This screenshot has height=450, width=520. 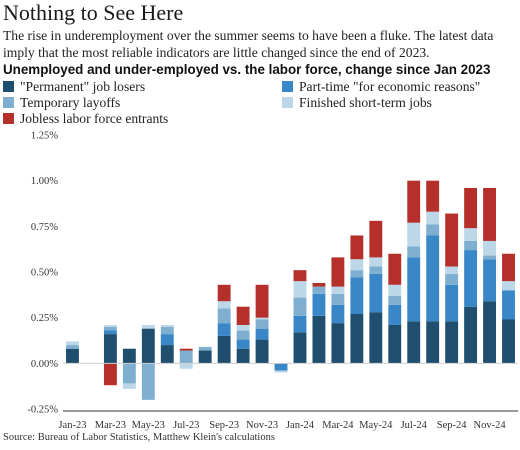 I want to click on x-tick-label: Nov-24, so click(x=490, y=425).